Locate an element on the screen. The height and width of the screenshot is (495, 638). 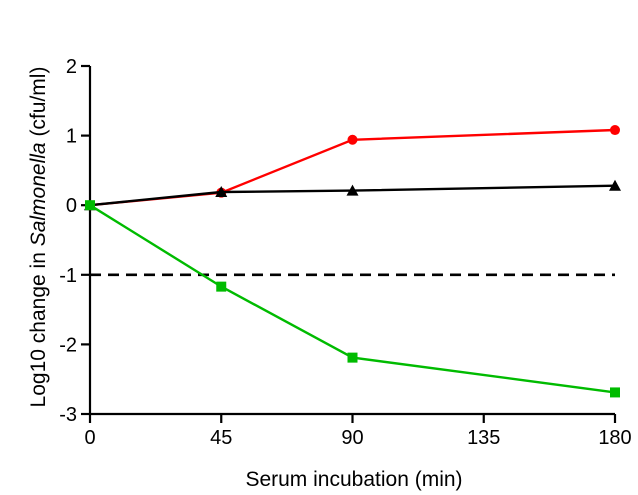
x-tick-label: 90 is located at coordinates (352, 438).